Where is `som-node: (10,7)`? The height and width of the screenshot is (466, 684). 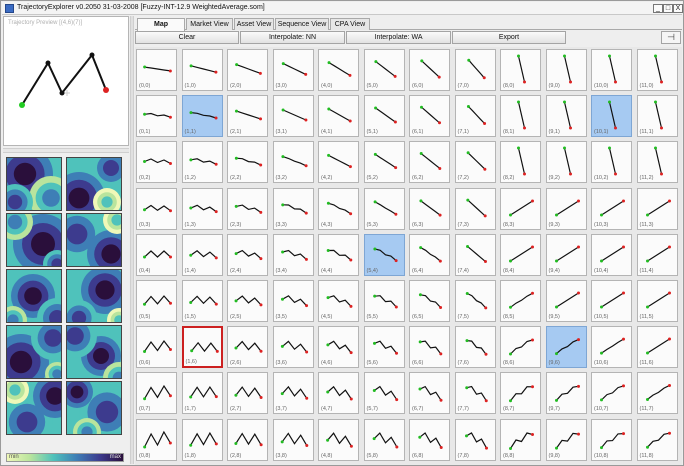
som-node: (10,7) is located at coordinates (611, 393).